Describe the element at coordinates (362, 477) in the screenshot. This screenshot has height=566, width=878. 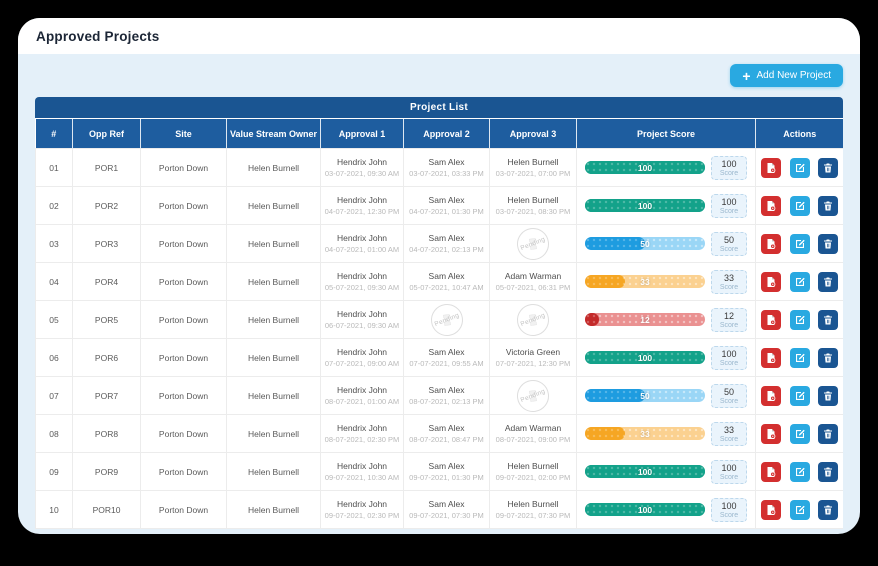
I see `approval-datetime: 09-07-2021, 10:30 AM` at that location.